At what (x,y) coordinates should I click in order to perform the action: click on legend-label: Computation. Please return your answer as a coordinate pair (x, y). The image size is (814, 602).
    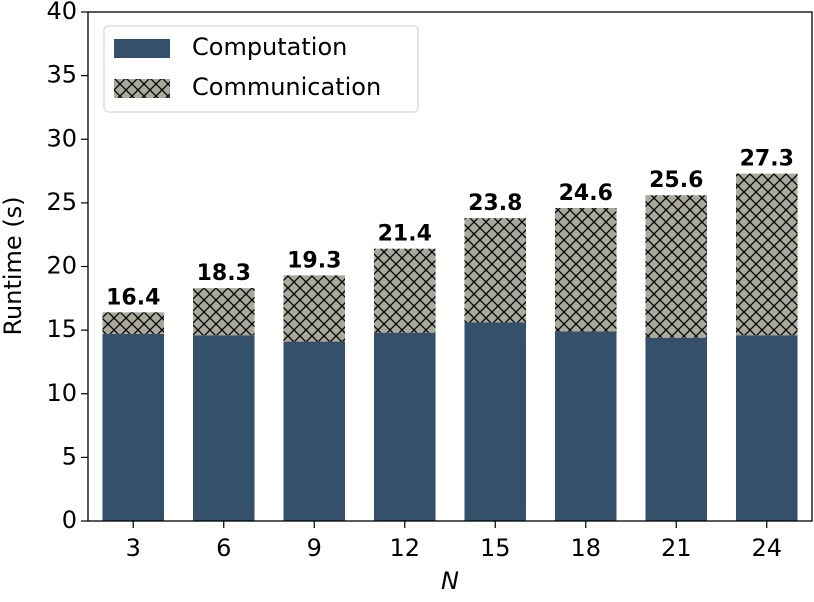
    Looking at the image, I should click on (269, 47).